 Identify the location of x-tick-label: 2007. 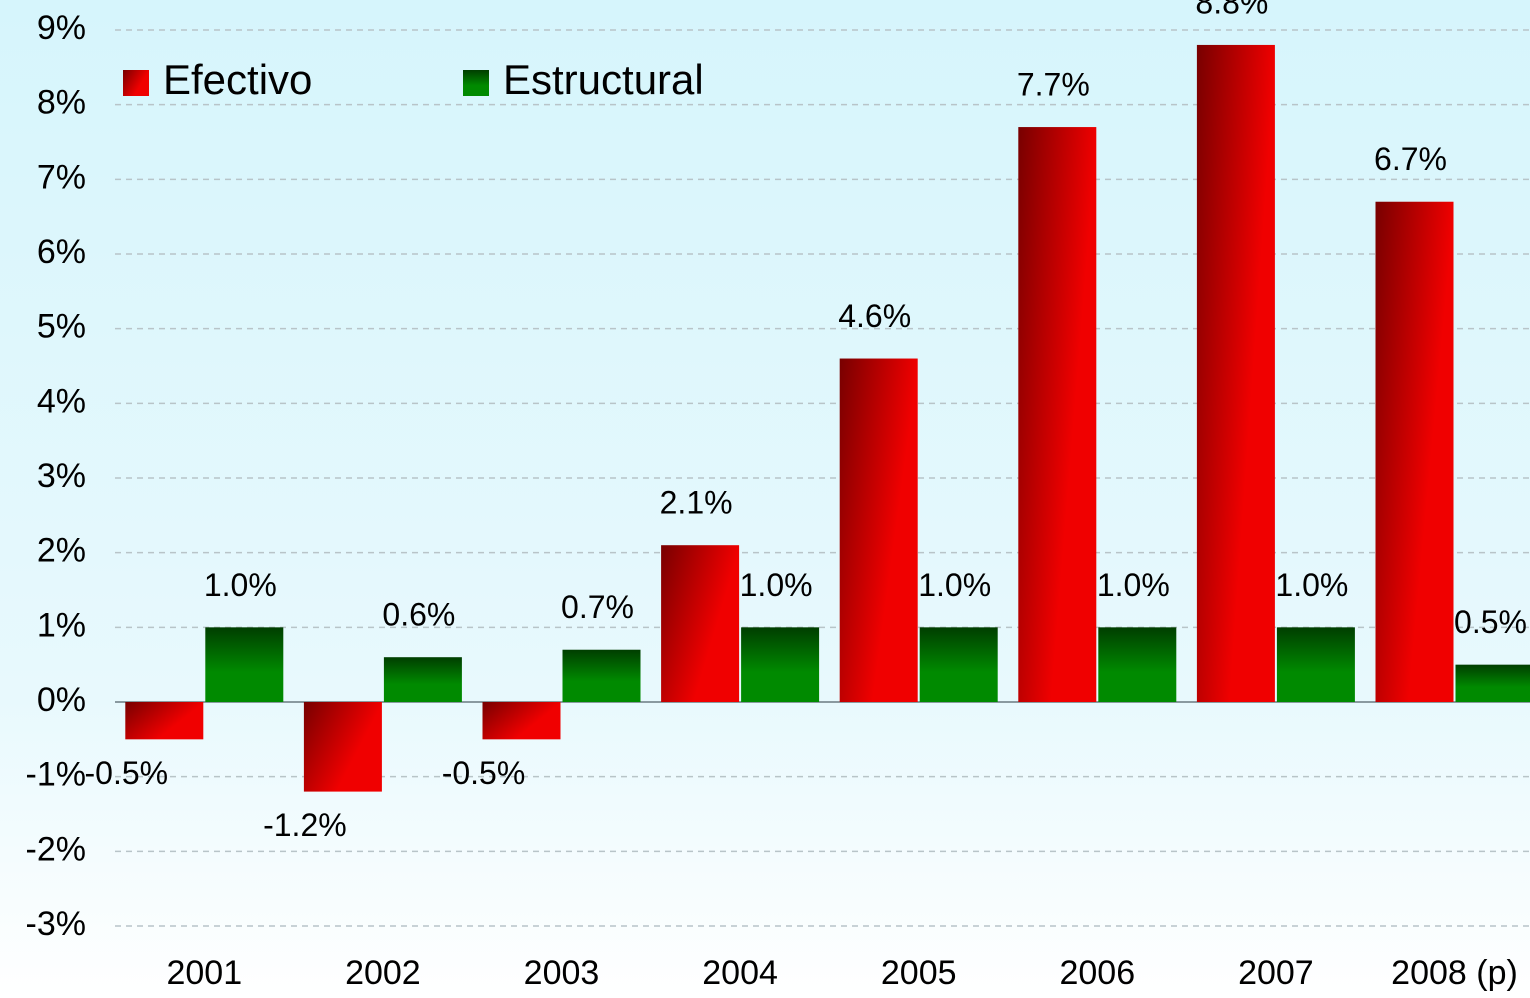
(1276, 973).